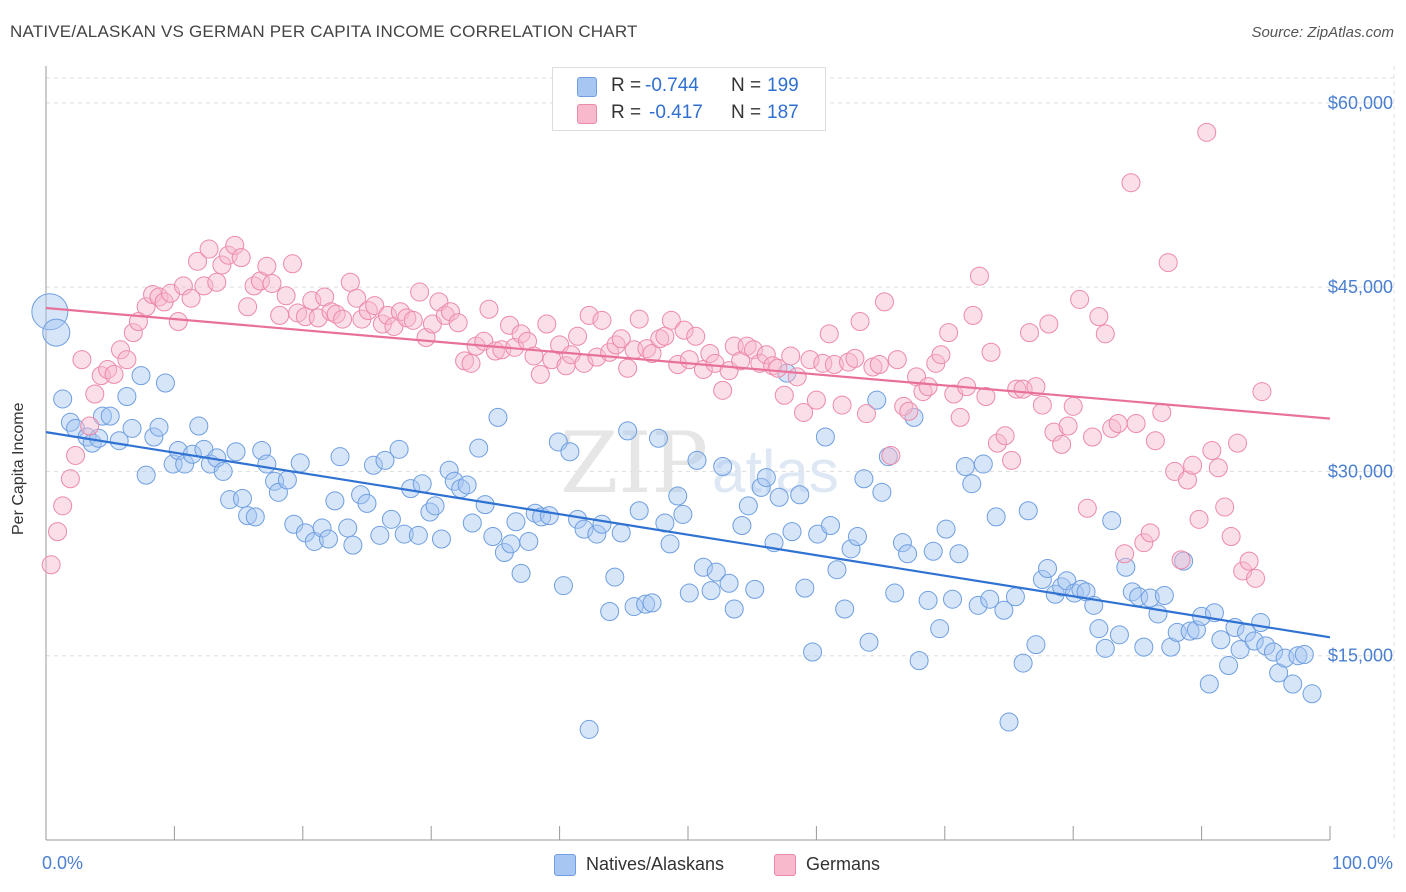  What do you see at coordinates (746, 85) in the screenshot?
I see `n-label: N =` at bounding box center [746, 85].